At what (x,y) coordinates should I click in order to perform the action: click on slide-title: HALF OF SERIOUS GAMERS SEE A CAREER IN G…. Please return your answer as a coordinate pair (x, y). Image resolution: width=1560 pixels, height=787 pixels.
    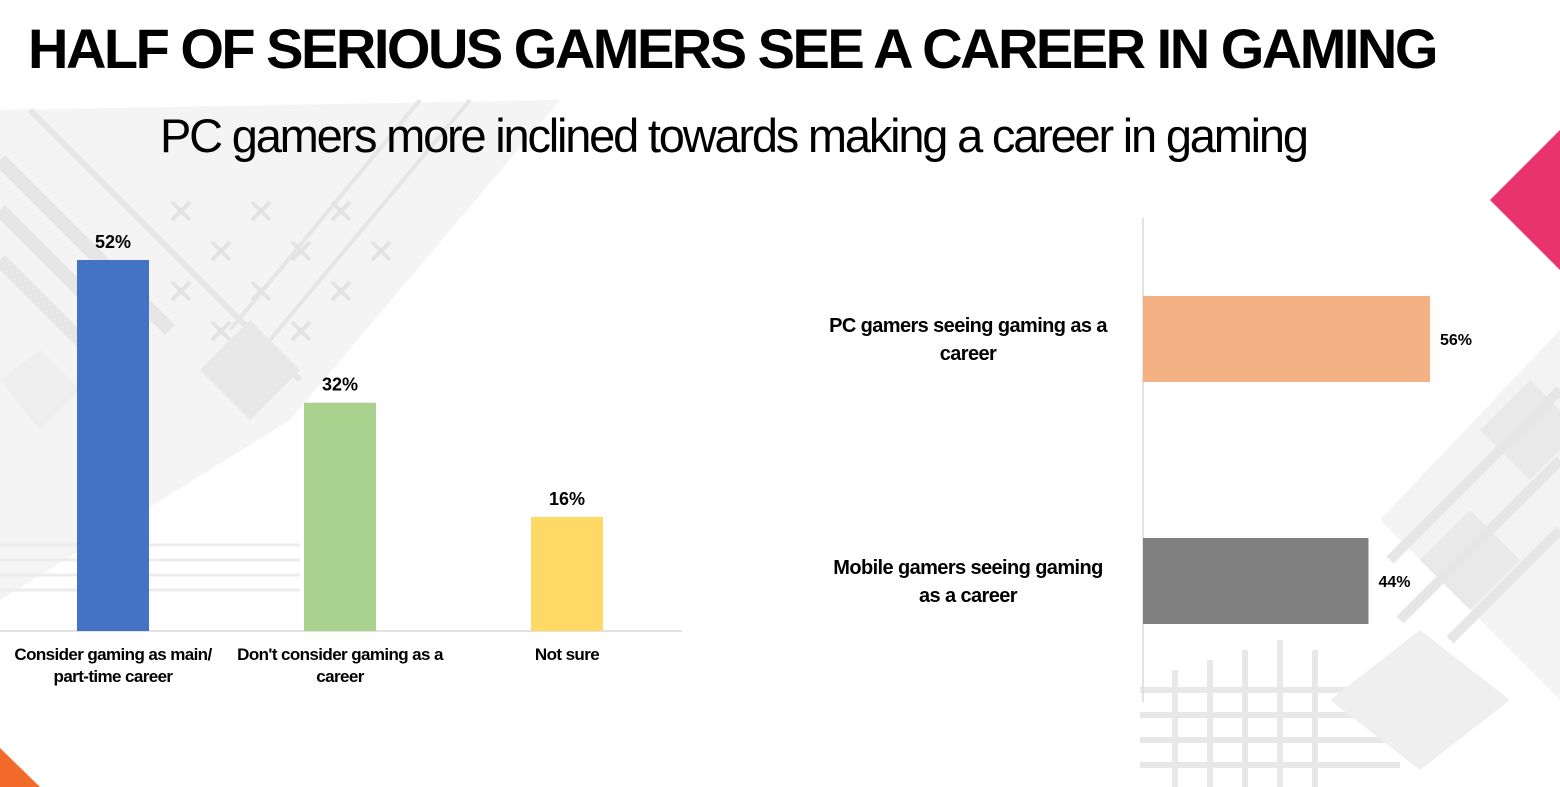
    Looking at the image, I should click on (733, 48).